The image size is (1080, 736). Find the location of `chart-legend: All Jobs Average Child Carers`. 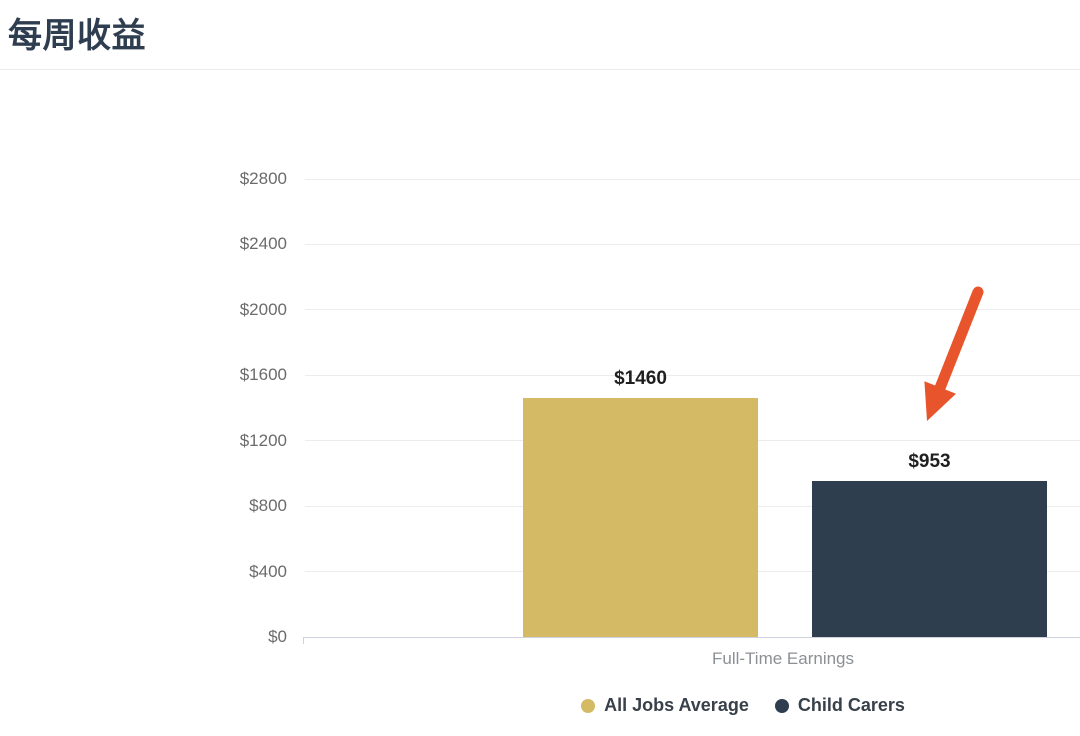

chart-legend: All Jobs Average Child Carers is located at coordinates (743, 705).